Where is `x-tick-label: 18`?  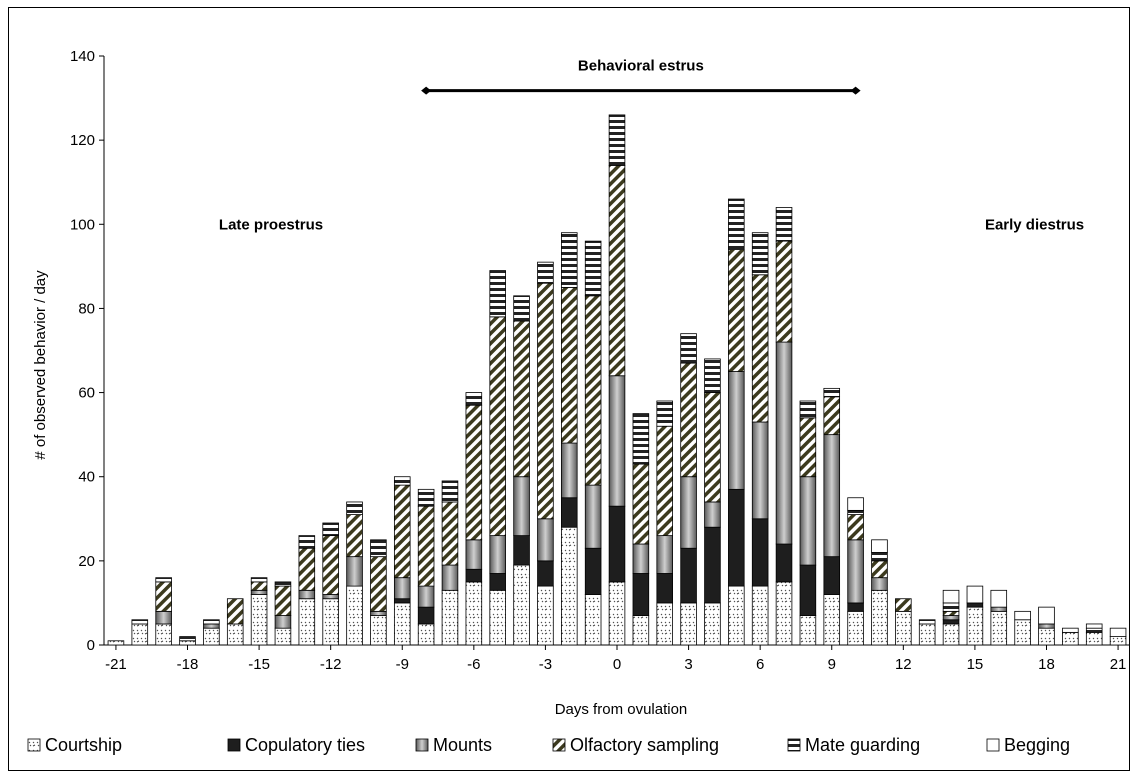 x-tick-label: 18 is located at coordinates (1046, 664).